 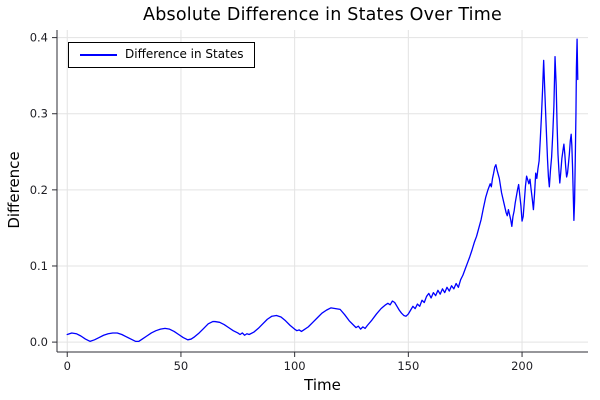 I want to click on chart-title: Absolute Difference in States Over Time, so click(x=322, y=15).